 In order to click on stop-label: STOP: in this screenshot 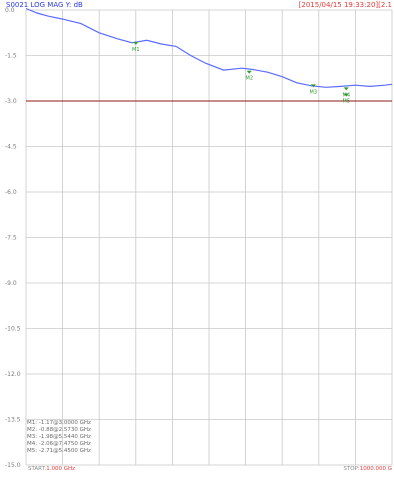, I will do `click(351, 469)`.